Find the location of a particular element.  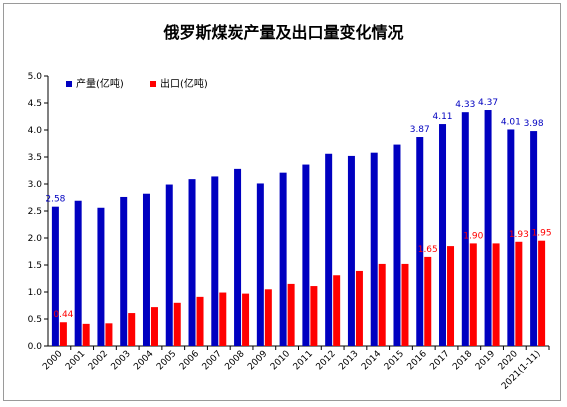

x-tick-label: 2004 is located at coordinates (143, 360).